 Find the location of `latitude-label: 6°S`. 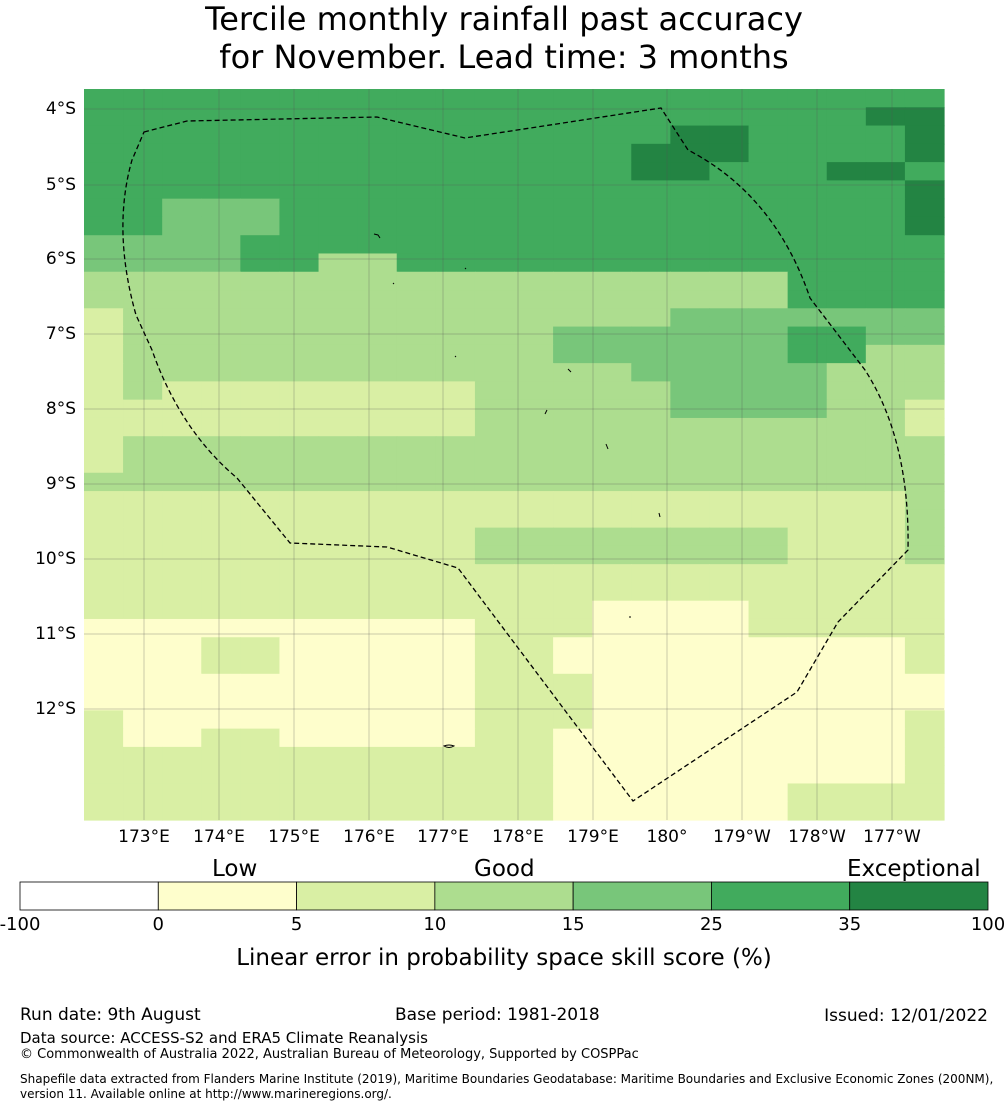

latitude-label: 6°S is located at coordinates (60, 259).